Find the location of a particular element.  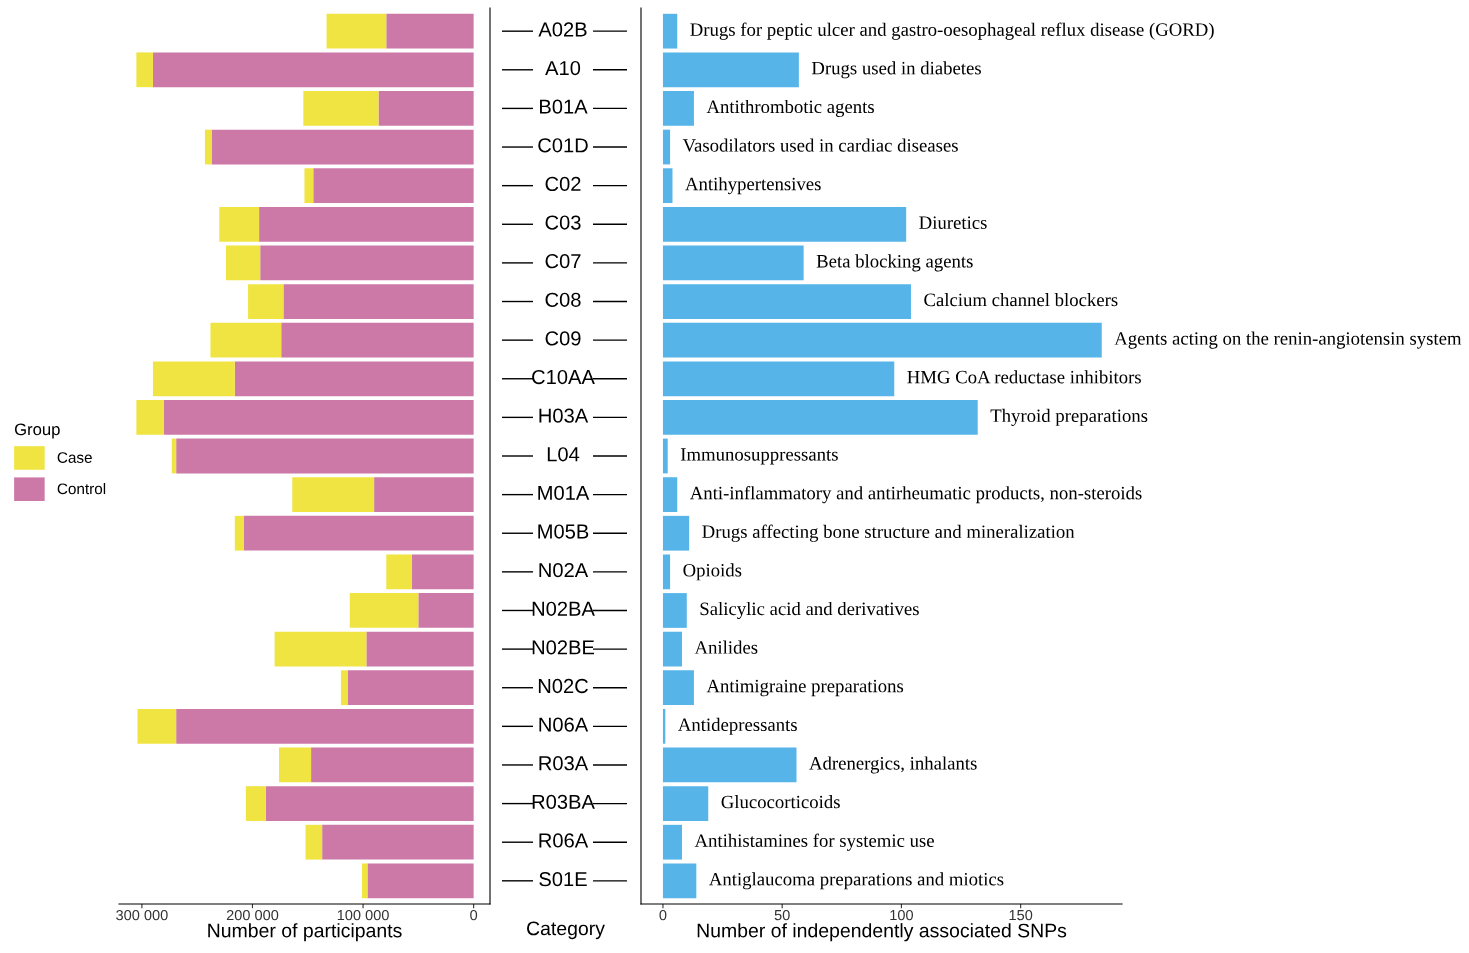

x-tick-label: 100 is located at coordinates (902, 915).